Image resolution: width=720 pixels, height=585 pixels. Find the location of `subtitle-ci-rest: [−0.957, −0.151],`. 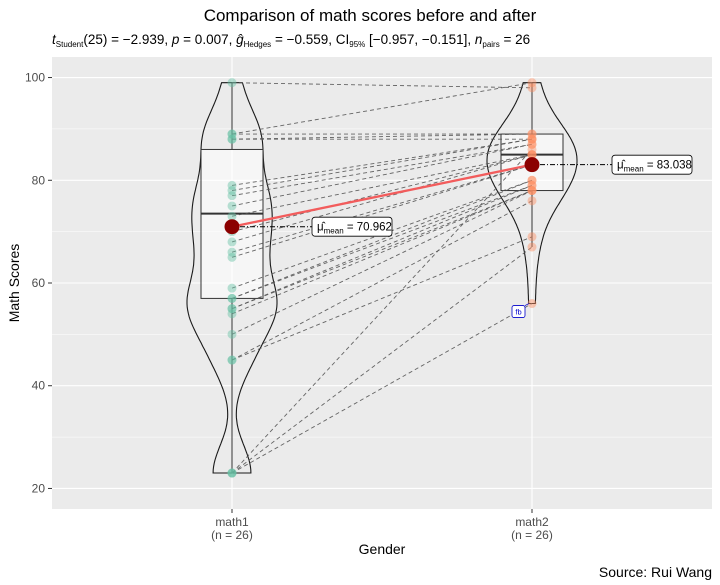

subtitle-ci-rest: [−0.957, −0.151], is located at coordinates (420, 39).